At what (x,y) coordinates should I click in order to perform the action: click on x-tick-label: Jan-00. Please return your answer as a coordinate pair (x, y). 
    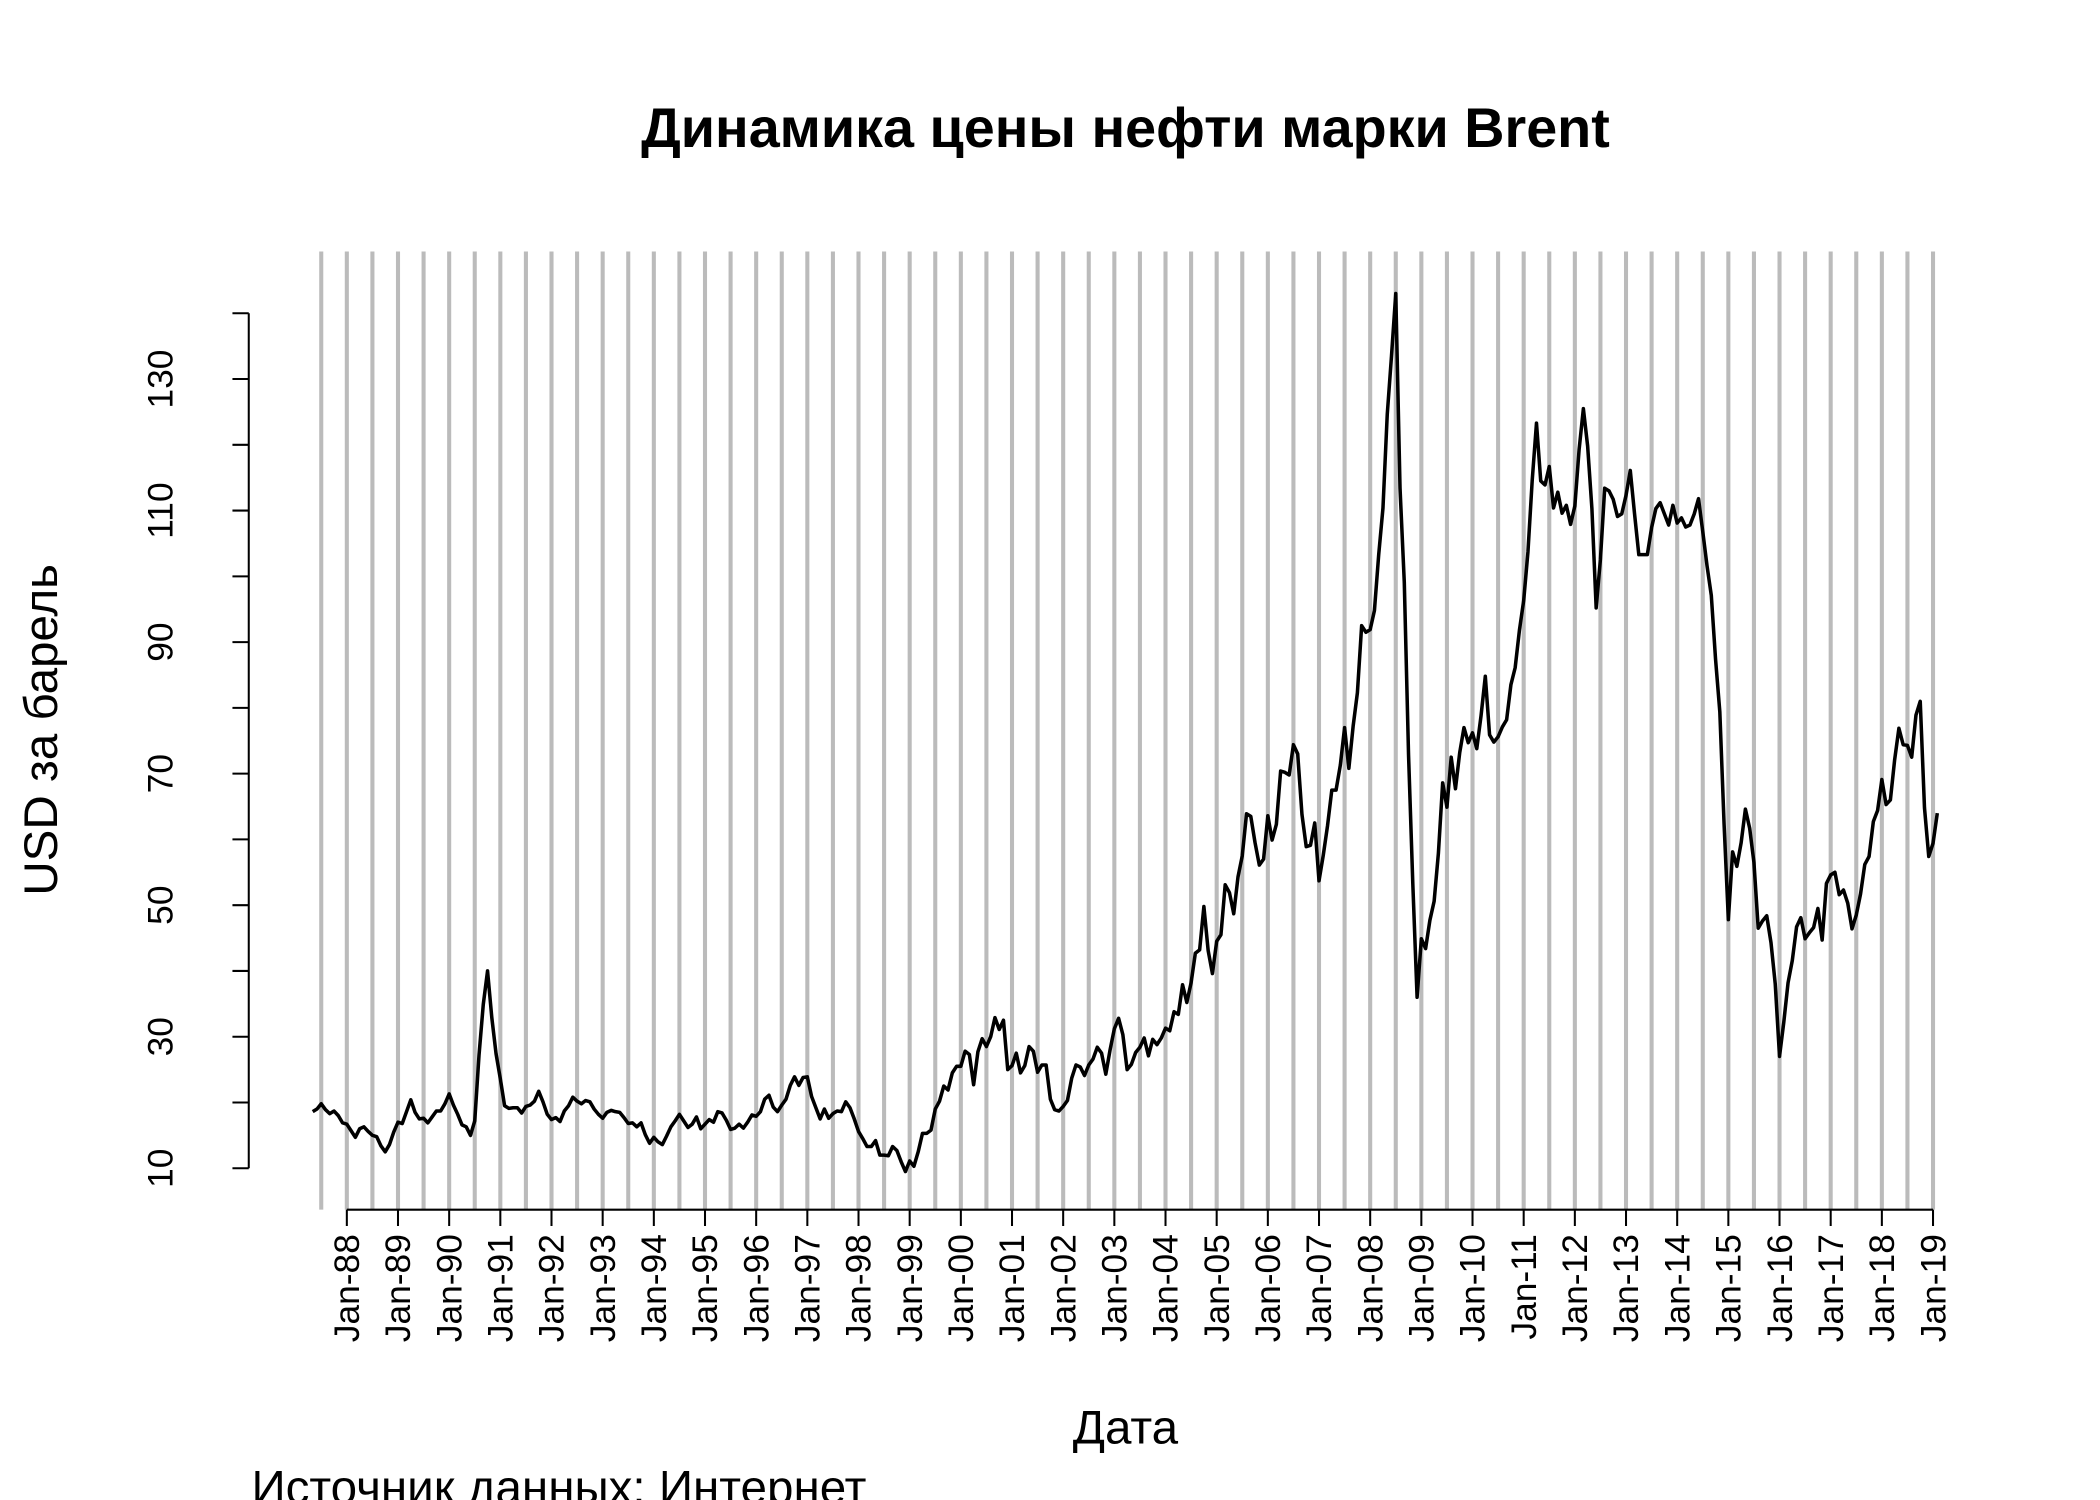
    Looking at the image, I should click on (961, 1288).